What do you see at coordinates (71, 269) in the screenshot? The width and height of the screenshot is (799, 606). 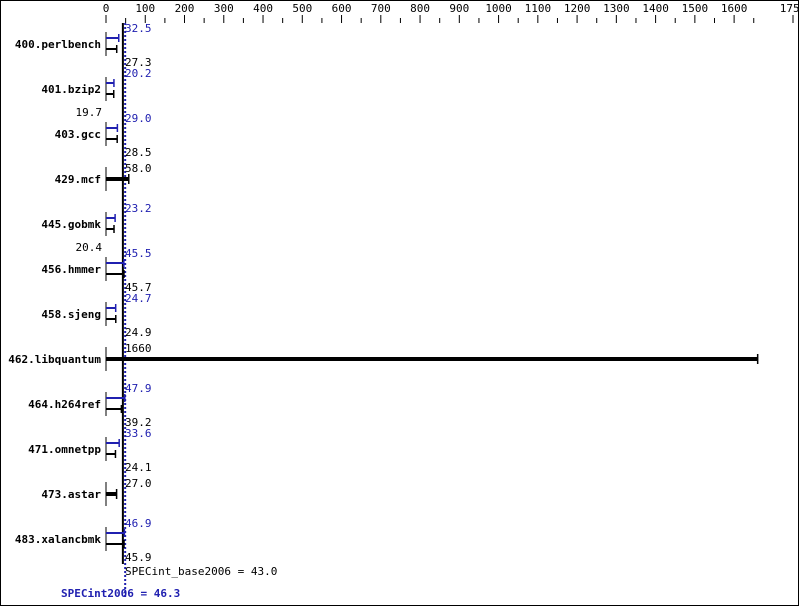 I see `benchmark-label: 456.hmmer` at bounding box center [71, 269].